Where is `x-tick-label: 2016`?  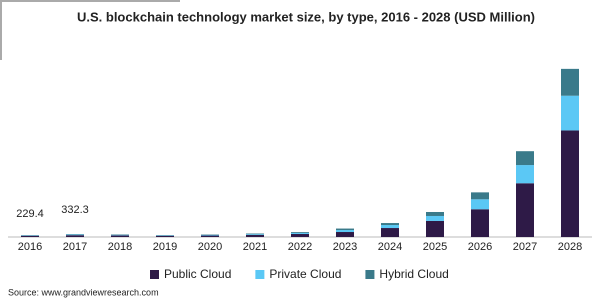 x-tick-label: 2016 is located at coordinates (30, 247).